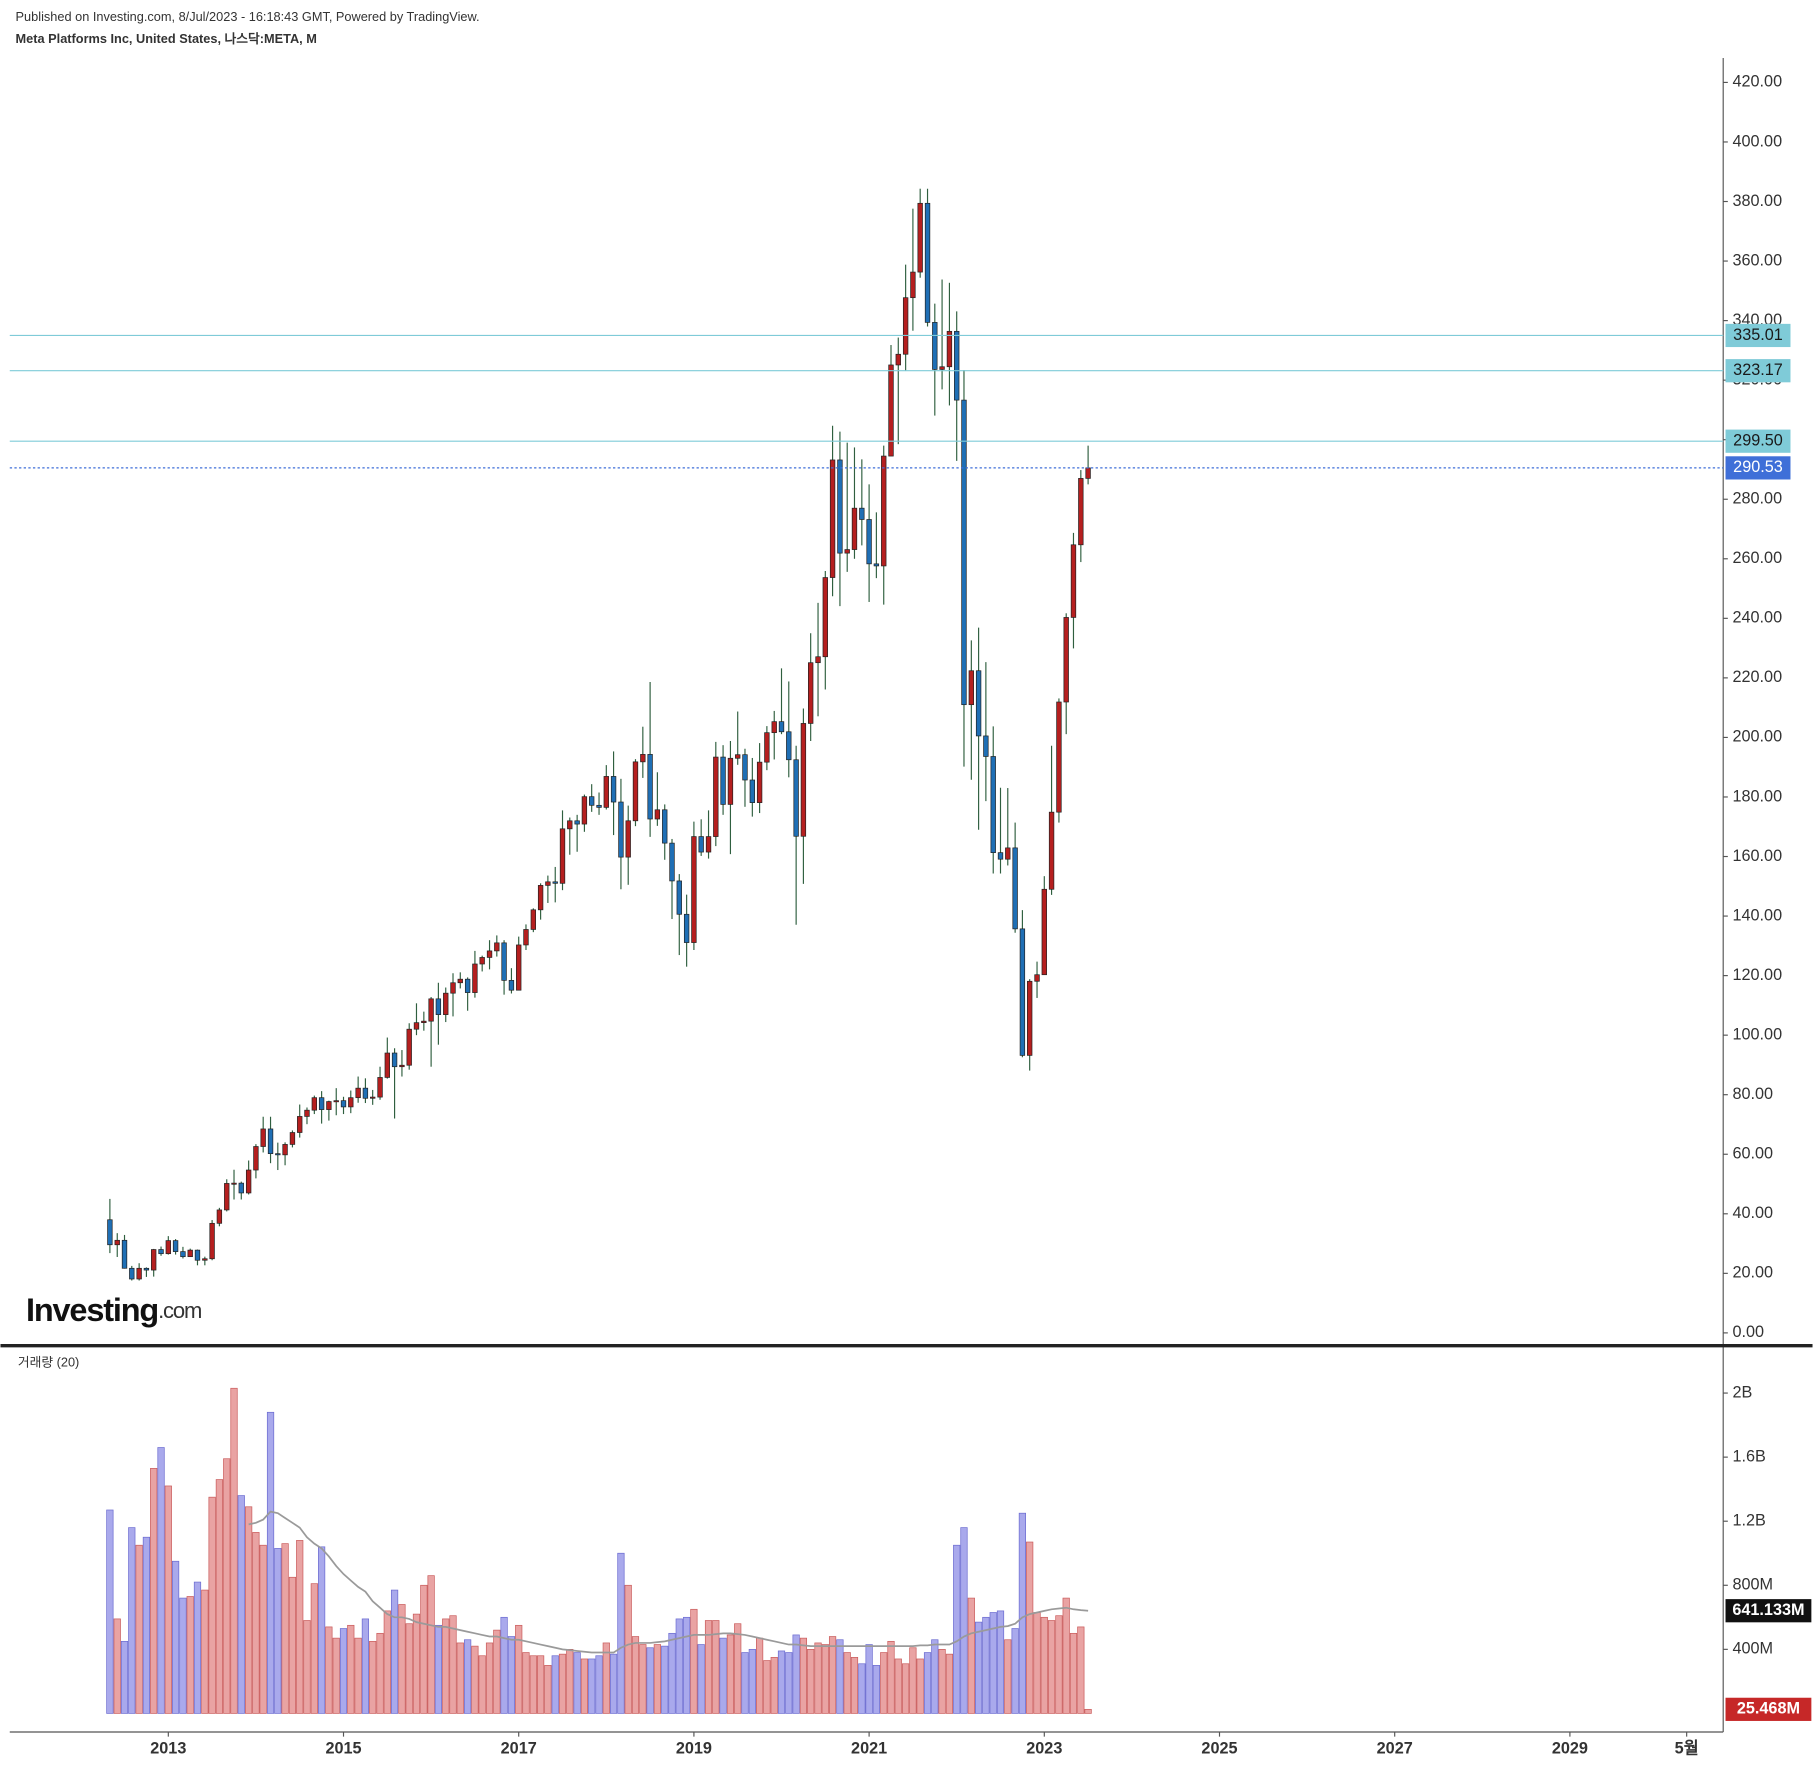 Image resolution: width=1813 pixels, height=1766 pixels. I want to click on y-tick-label: 120.00, so click(1757, 975).